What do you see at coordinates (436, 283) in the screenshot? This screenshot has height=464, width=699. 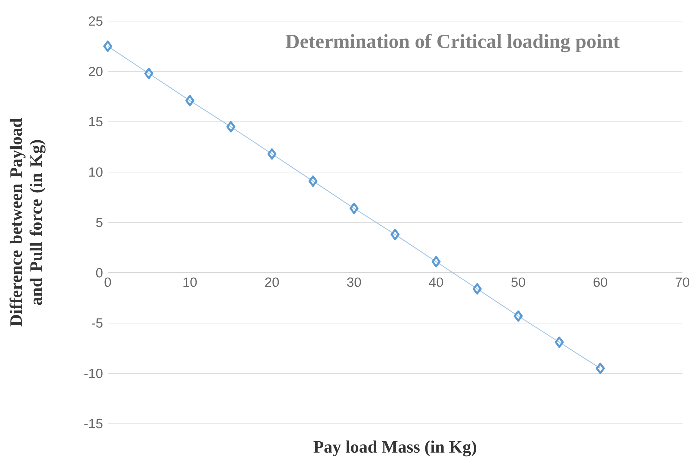 I see `x-tick-label: 40` at bounding box center [436, 283].